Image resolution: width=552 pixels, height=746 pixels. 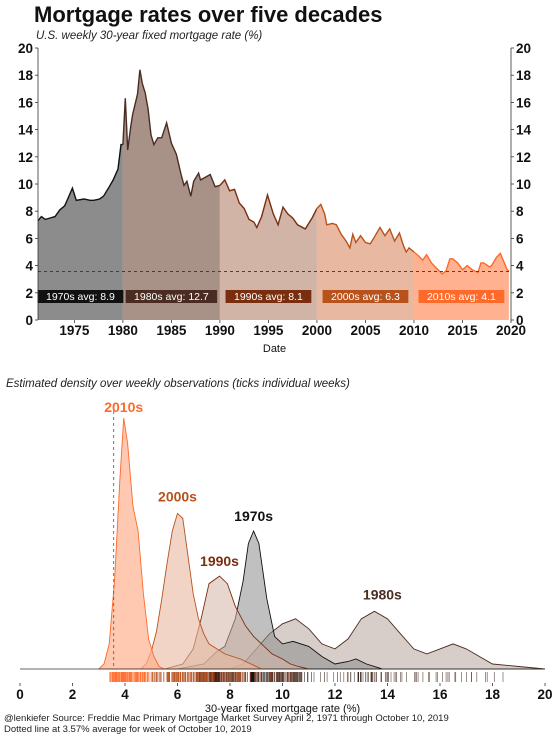 What do you see at coordinates (282, 694) in the screenshot?
I see `x-tick-label: 10` at bounding box center [282, 694].